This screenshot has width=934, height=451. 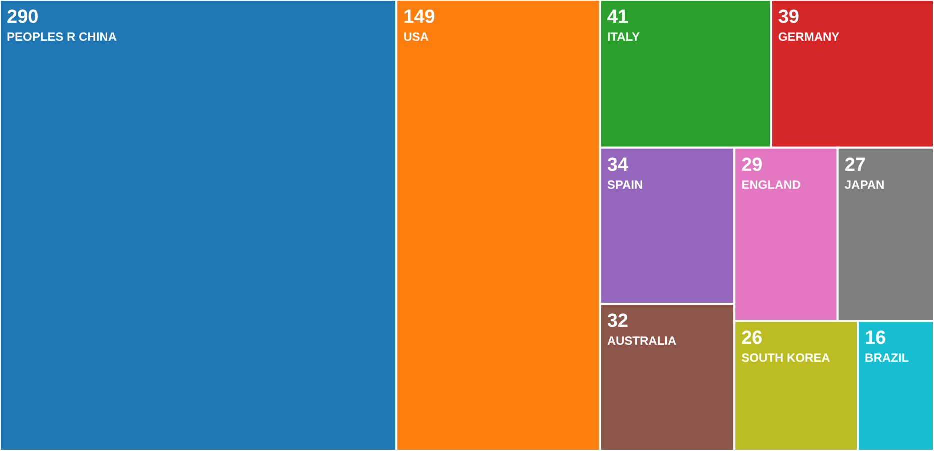 What do you see at coordinates (642, 341) in the screenshot?
I see `category-label: AUSTRALIA` at bounding box center [642, 341].